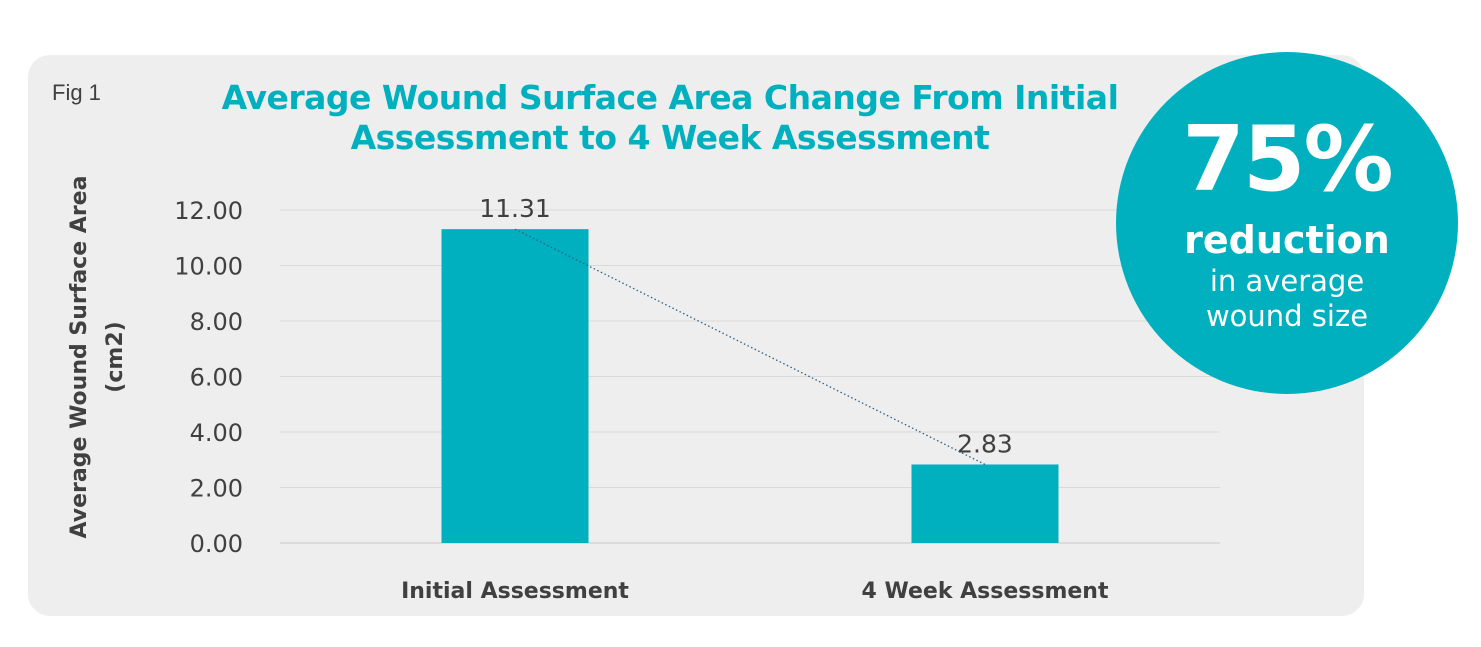 The height and width of the screenshot is (647, 1481). What do you see at coordinates (985, 443) in the screenshot?
I see `data-label: 2.83` at bounding box center [985, 443].